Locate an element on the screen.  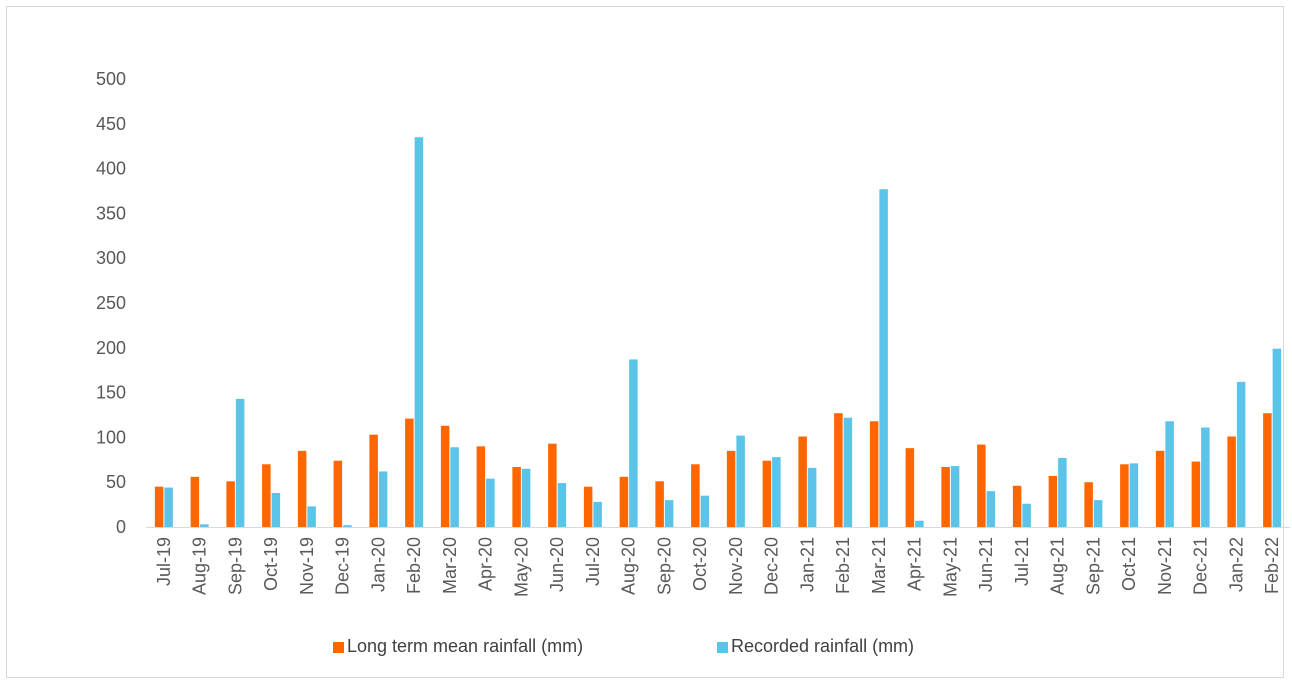
x-tick-label: May-20 is located at coordinates (521, 567).